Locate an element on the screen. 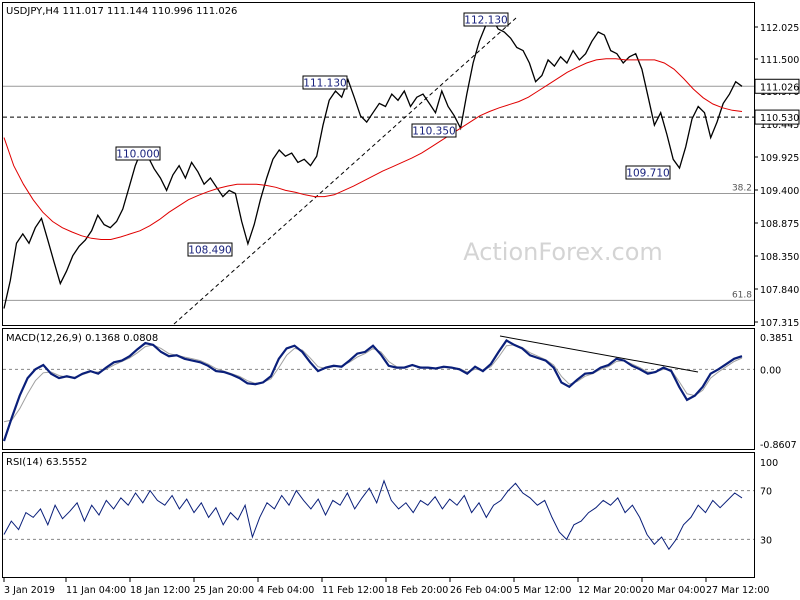 This screenshot has width=800, height=600. rsi-tick-label-0: 100 is located at coordinates (769, 463).